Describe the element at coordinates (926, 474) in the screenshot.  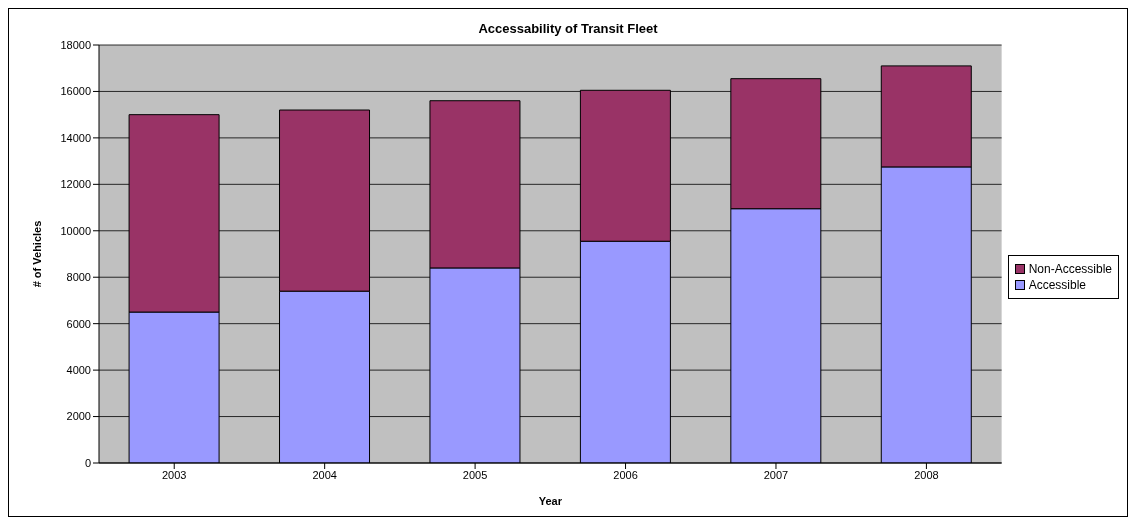
I see `x-tick-label: 2008` at that location.